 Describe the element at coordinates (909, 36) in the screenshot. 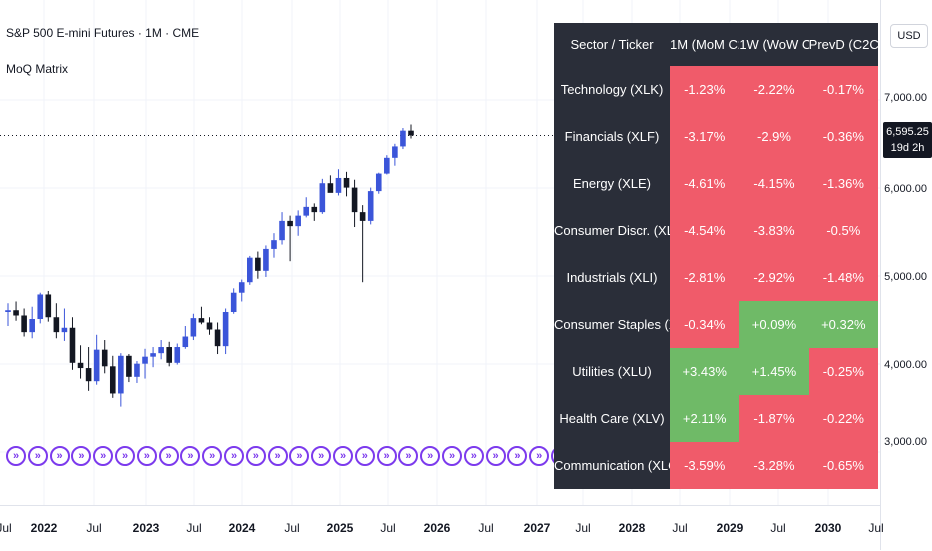

I see `currency-button: USD` at that location.